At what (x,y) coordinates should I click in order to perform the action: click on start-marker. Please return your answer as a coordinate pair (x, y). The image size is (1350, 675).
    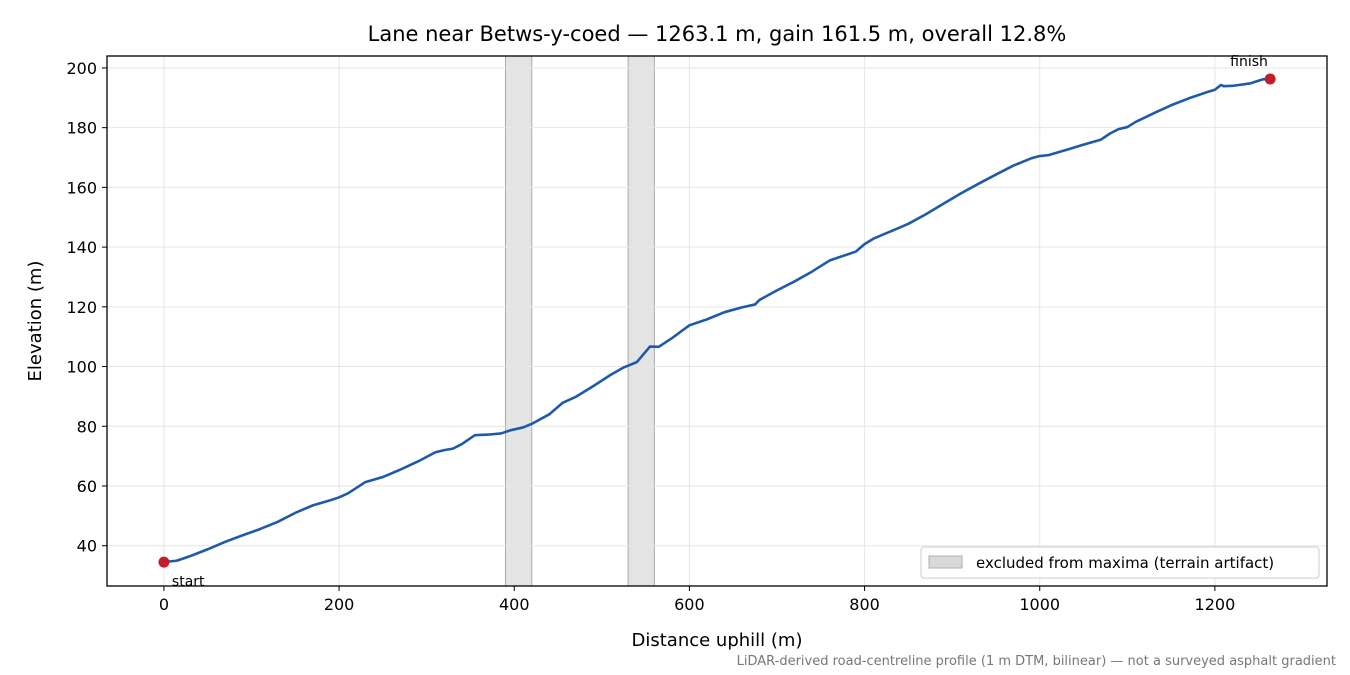
    Looking at the image, I should click on (164, 562).